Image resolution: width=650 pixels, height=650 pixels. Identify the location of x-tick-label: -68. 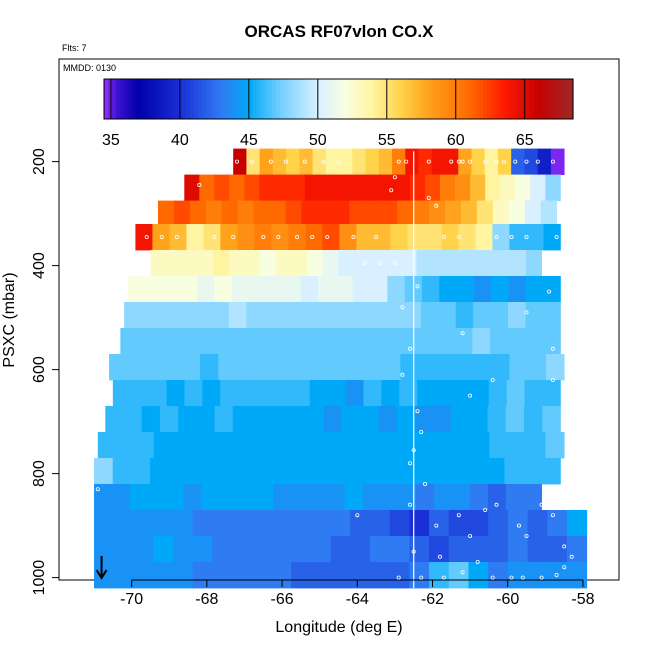
(206, 599).